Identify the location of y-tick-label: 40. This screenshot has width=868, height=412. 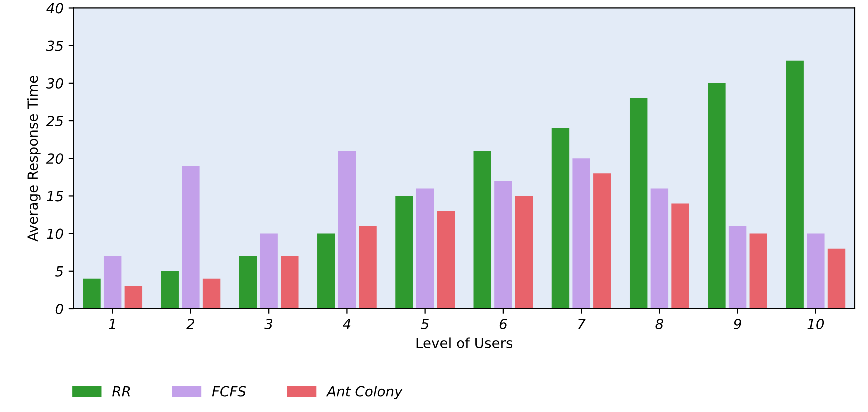
(55, 8).